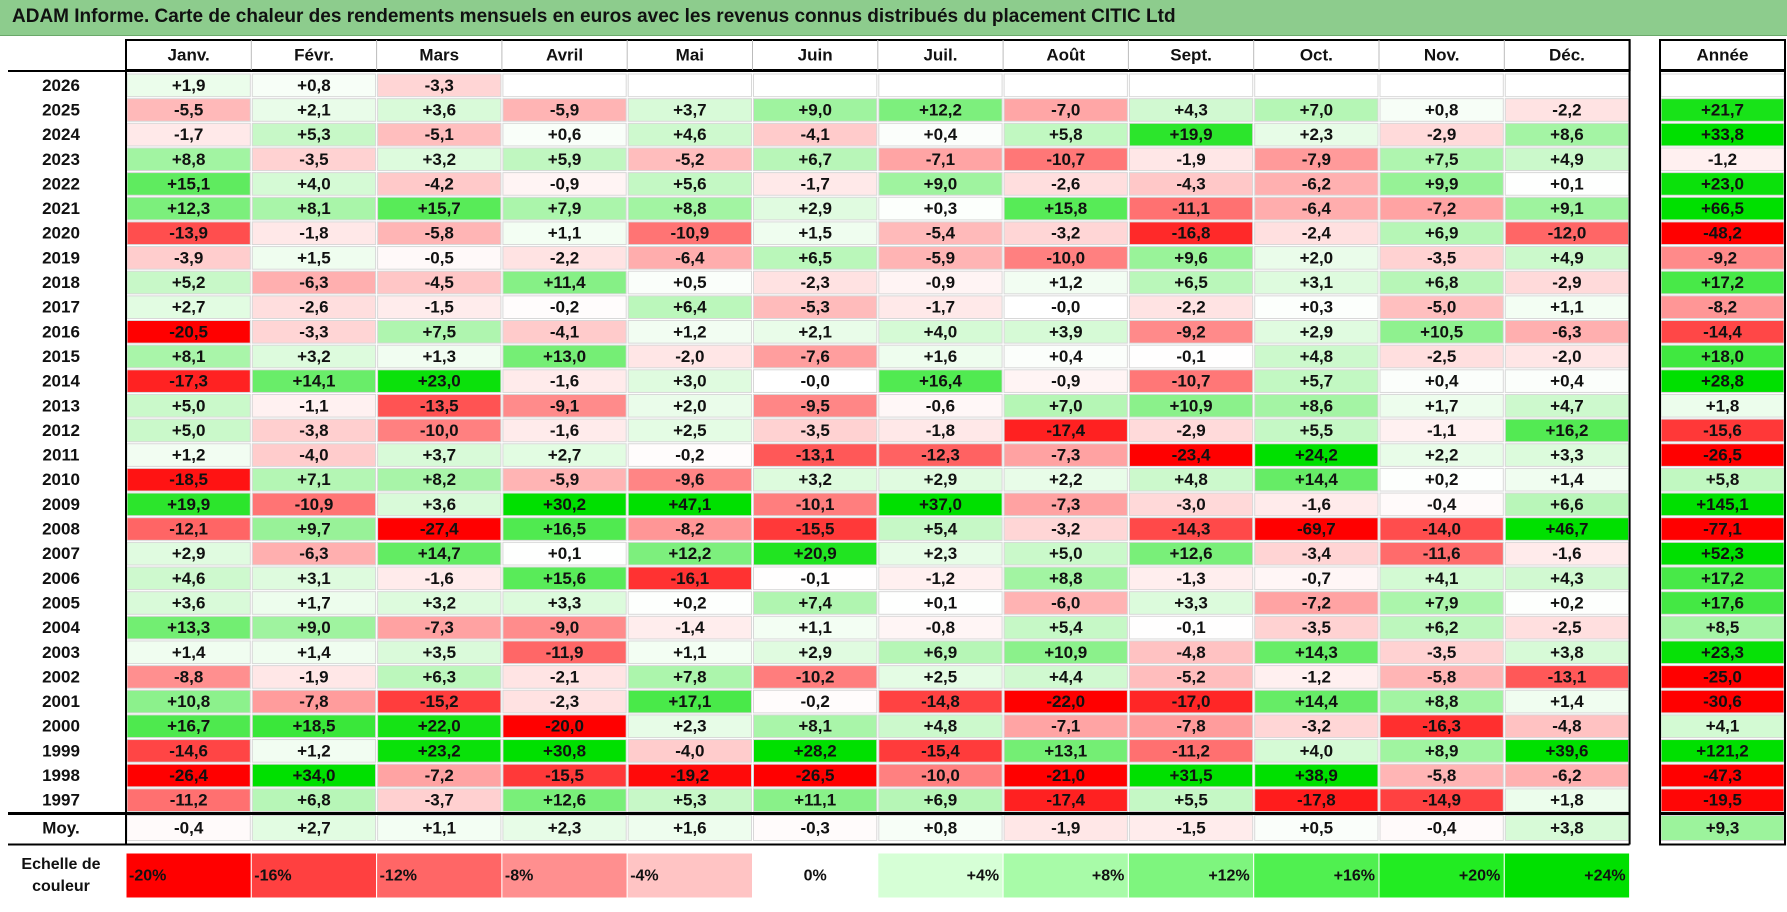  I want to click on cell-value: +10,8, so click(188, 701).